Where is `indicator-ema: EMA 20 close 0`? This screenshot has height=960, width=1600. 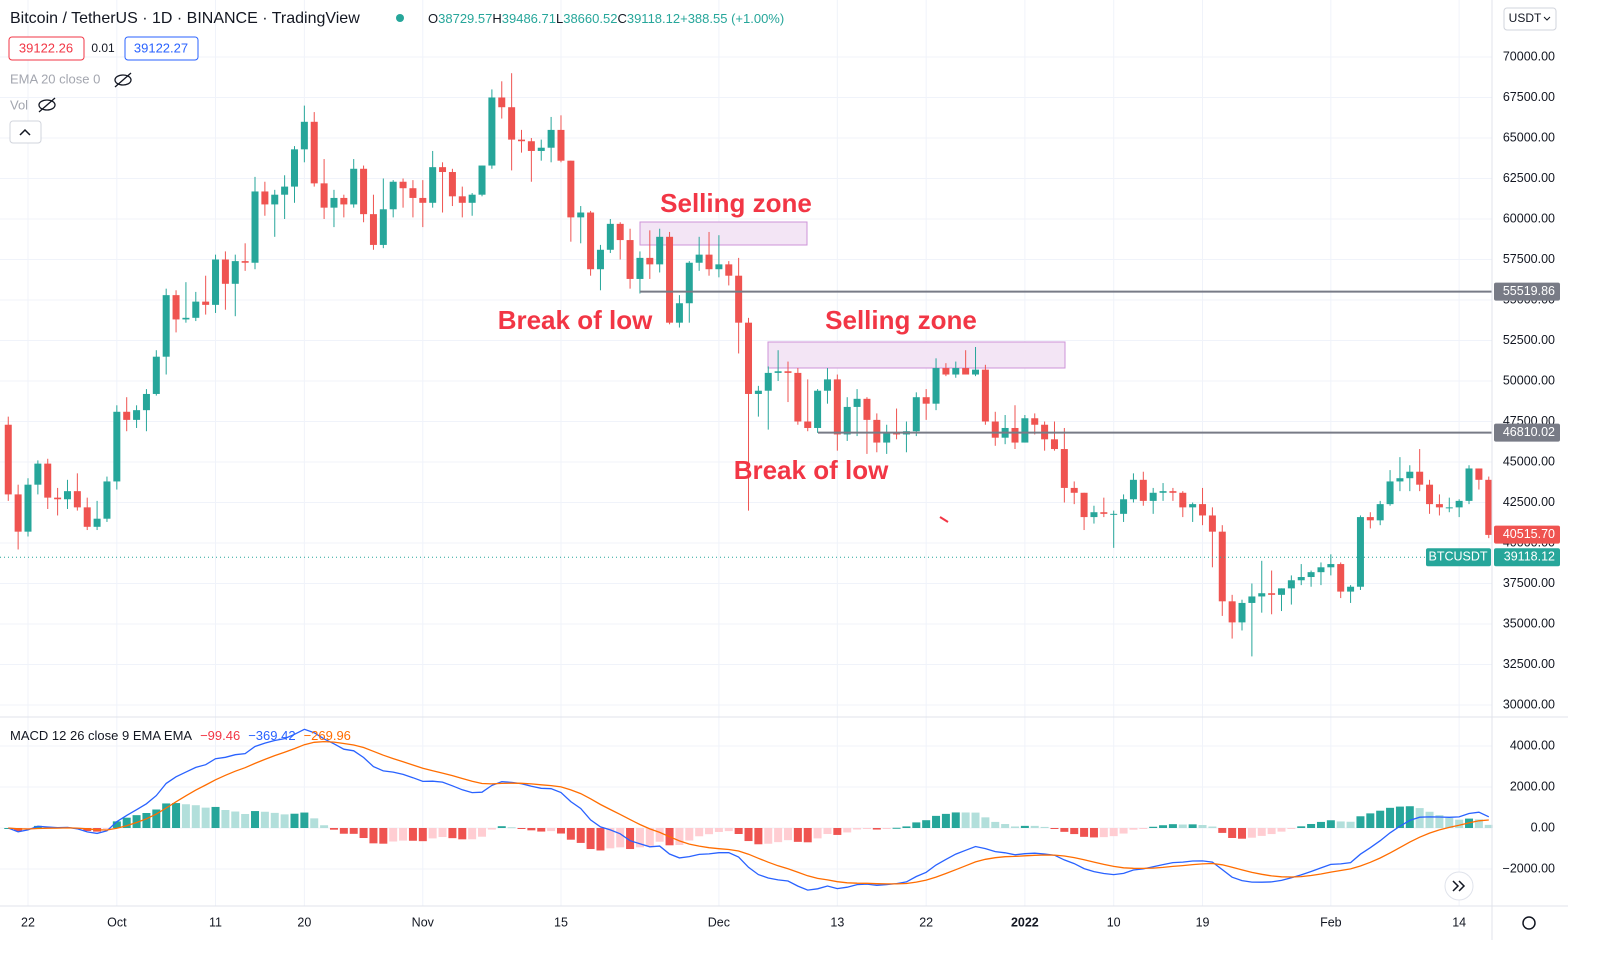 indicator-ema: EMA 20 close 0 is located at coordinates (55, 78).